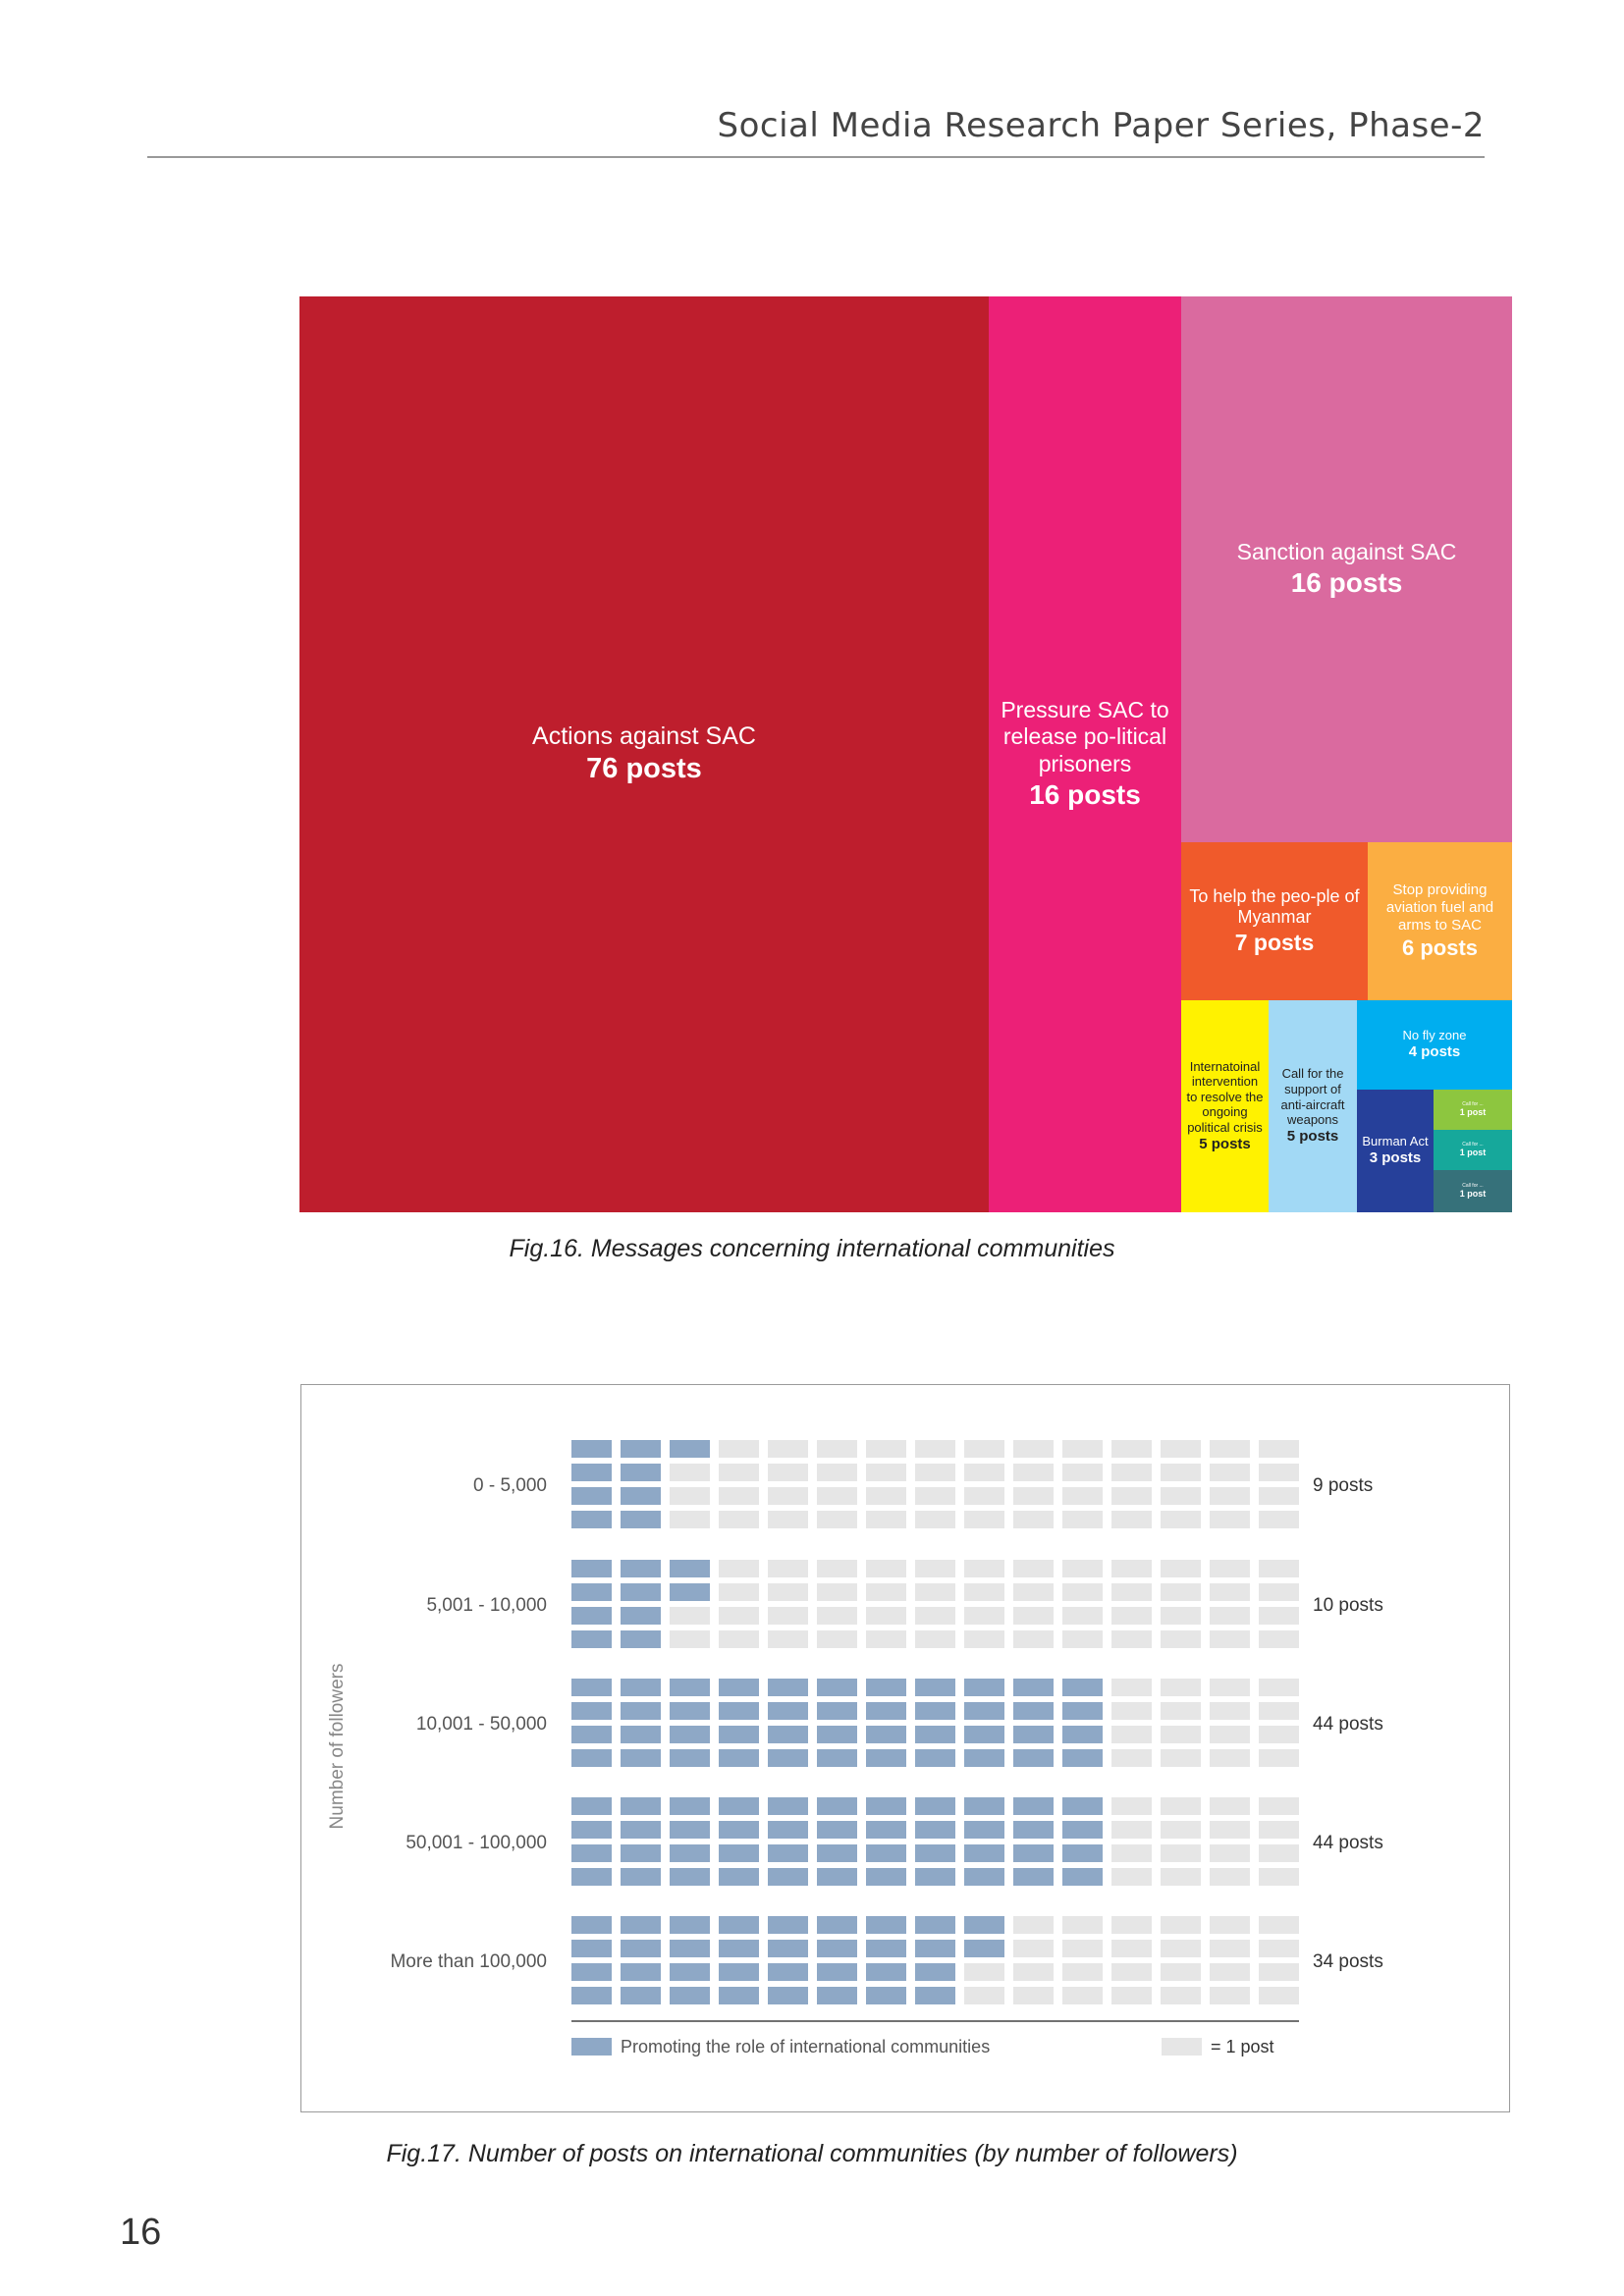  I want to click on treemap-tile-count: 1 post, so click(1473, 1152).